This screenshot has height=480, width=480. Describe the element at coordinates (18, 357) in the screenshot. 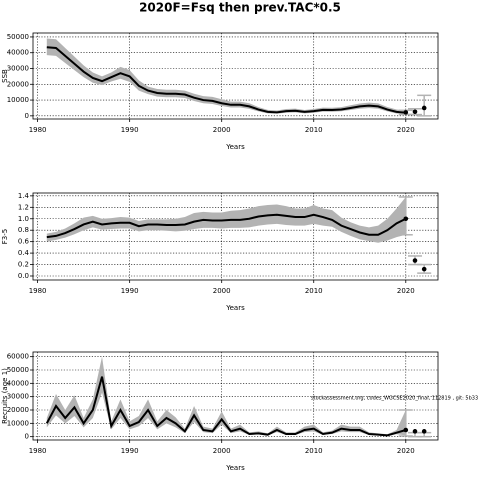

I see `y-tick-label: 60000` at that location.